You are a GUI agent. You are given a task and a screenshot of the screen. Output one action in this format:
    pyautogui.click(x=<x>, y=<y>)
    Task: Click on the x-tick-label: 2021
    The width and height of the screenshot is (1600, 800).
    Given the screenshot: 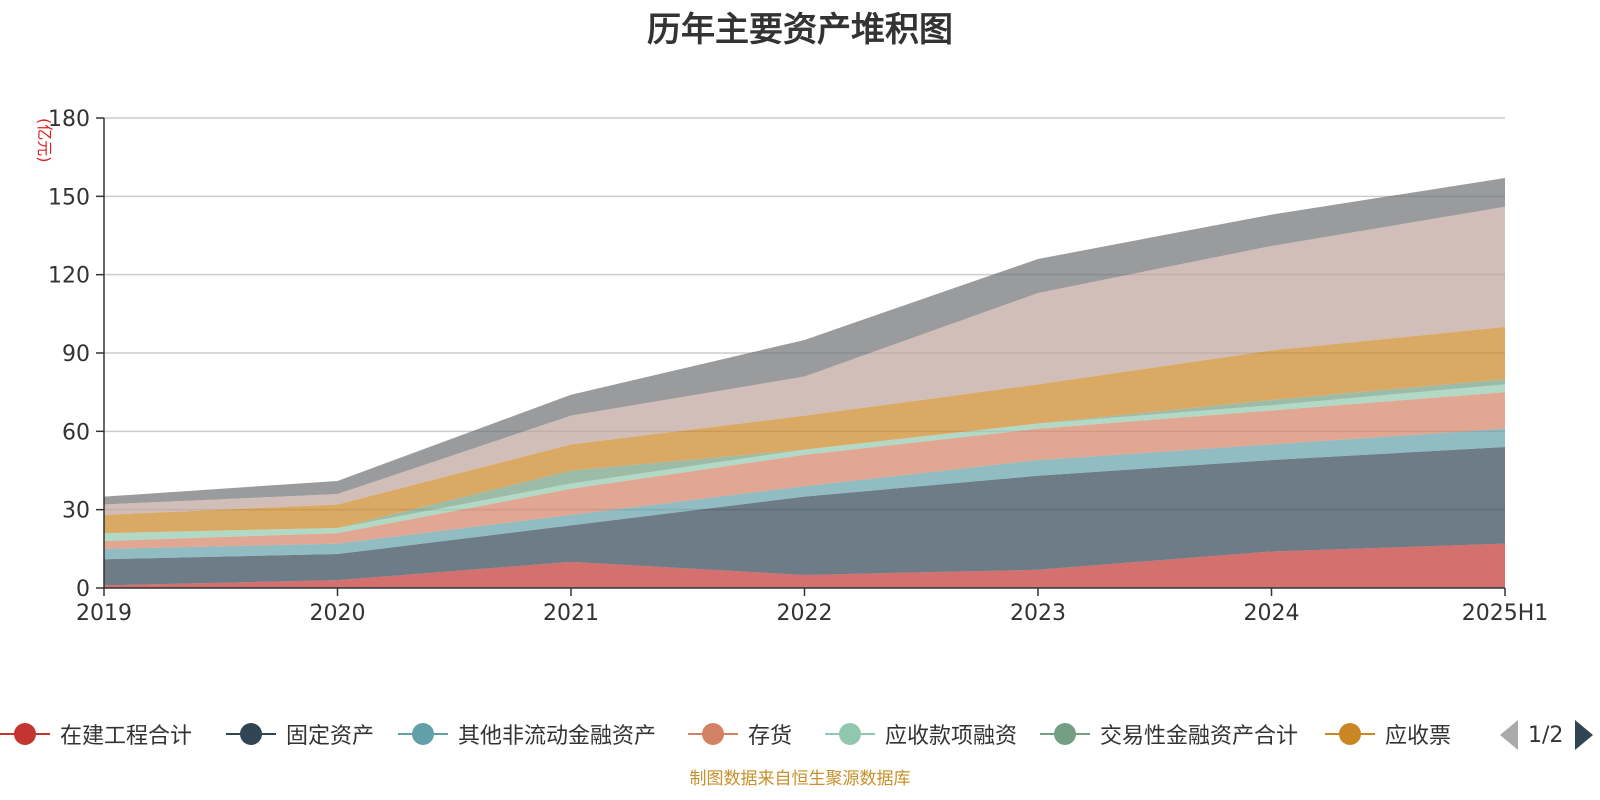 What is the action you would take?
    pyautogui.click(x=571, y=613)
    